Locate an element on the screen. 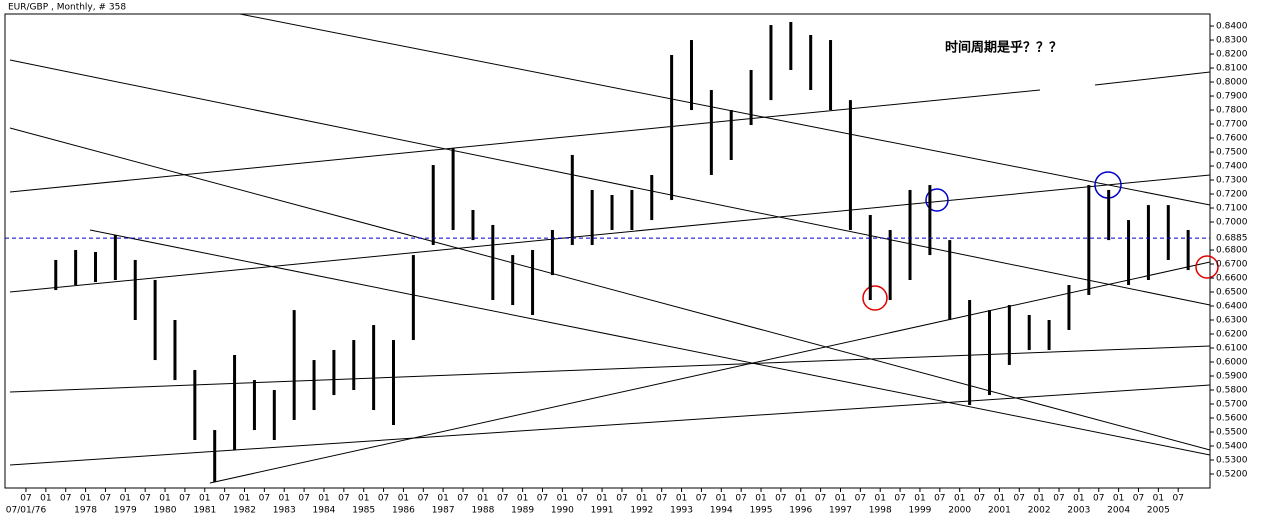  y-tick-label: 0.8100 is located at coordinates (1232, 69).